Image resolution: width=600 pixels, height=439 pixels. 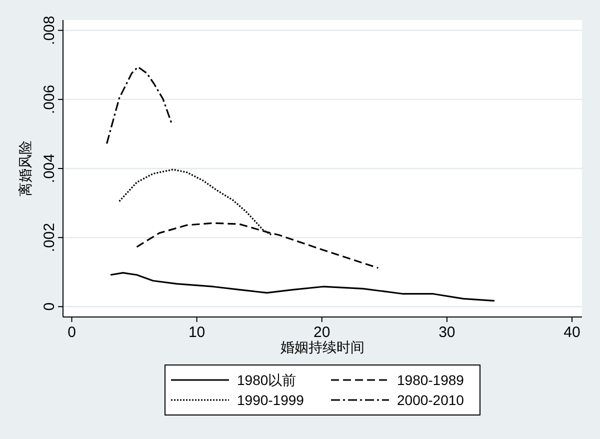 I want to click on x-axis-title: 婚姻持续时间, so click(x=322, y=347).